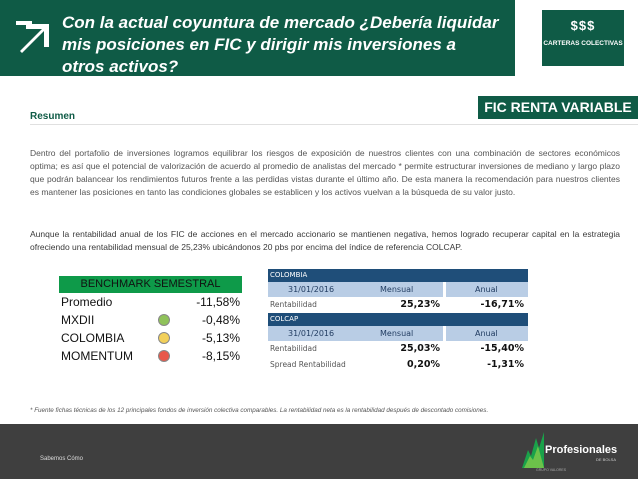  I want to click on spread-row: Spread Rentabilidad 0,20% -1,31%, so click(398, 365).